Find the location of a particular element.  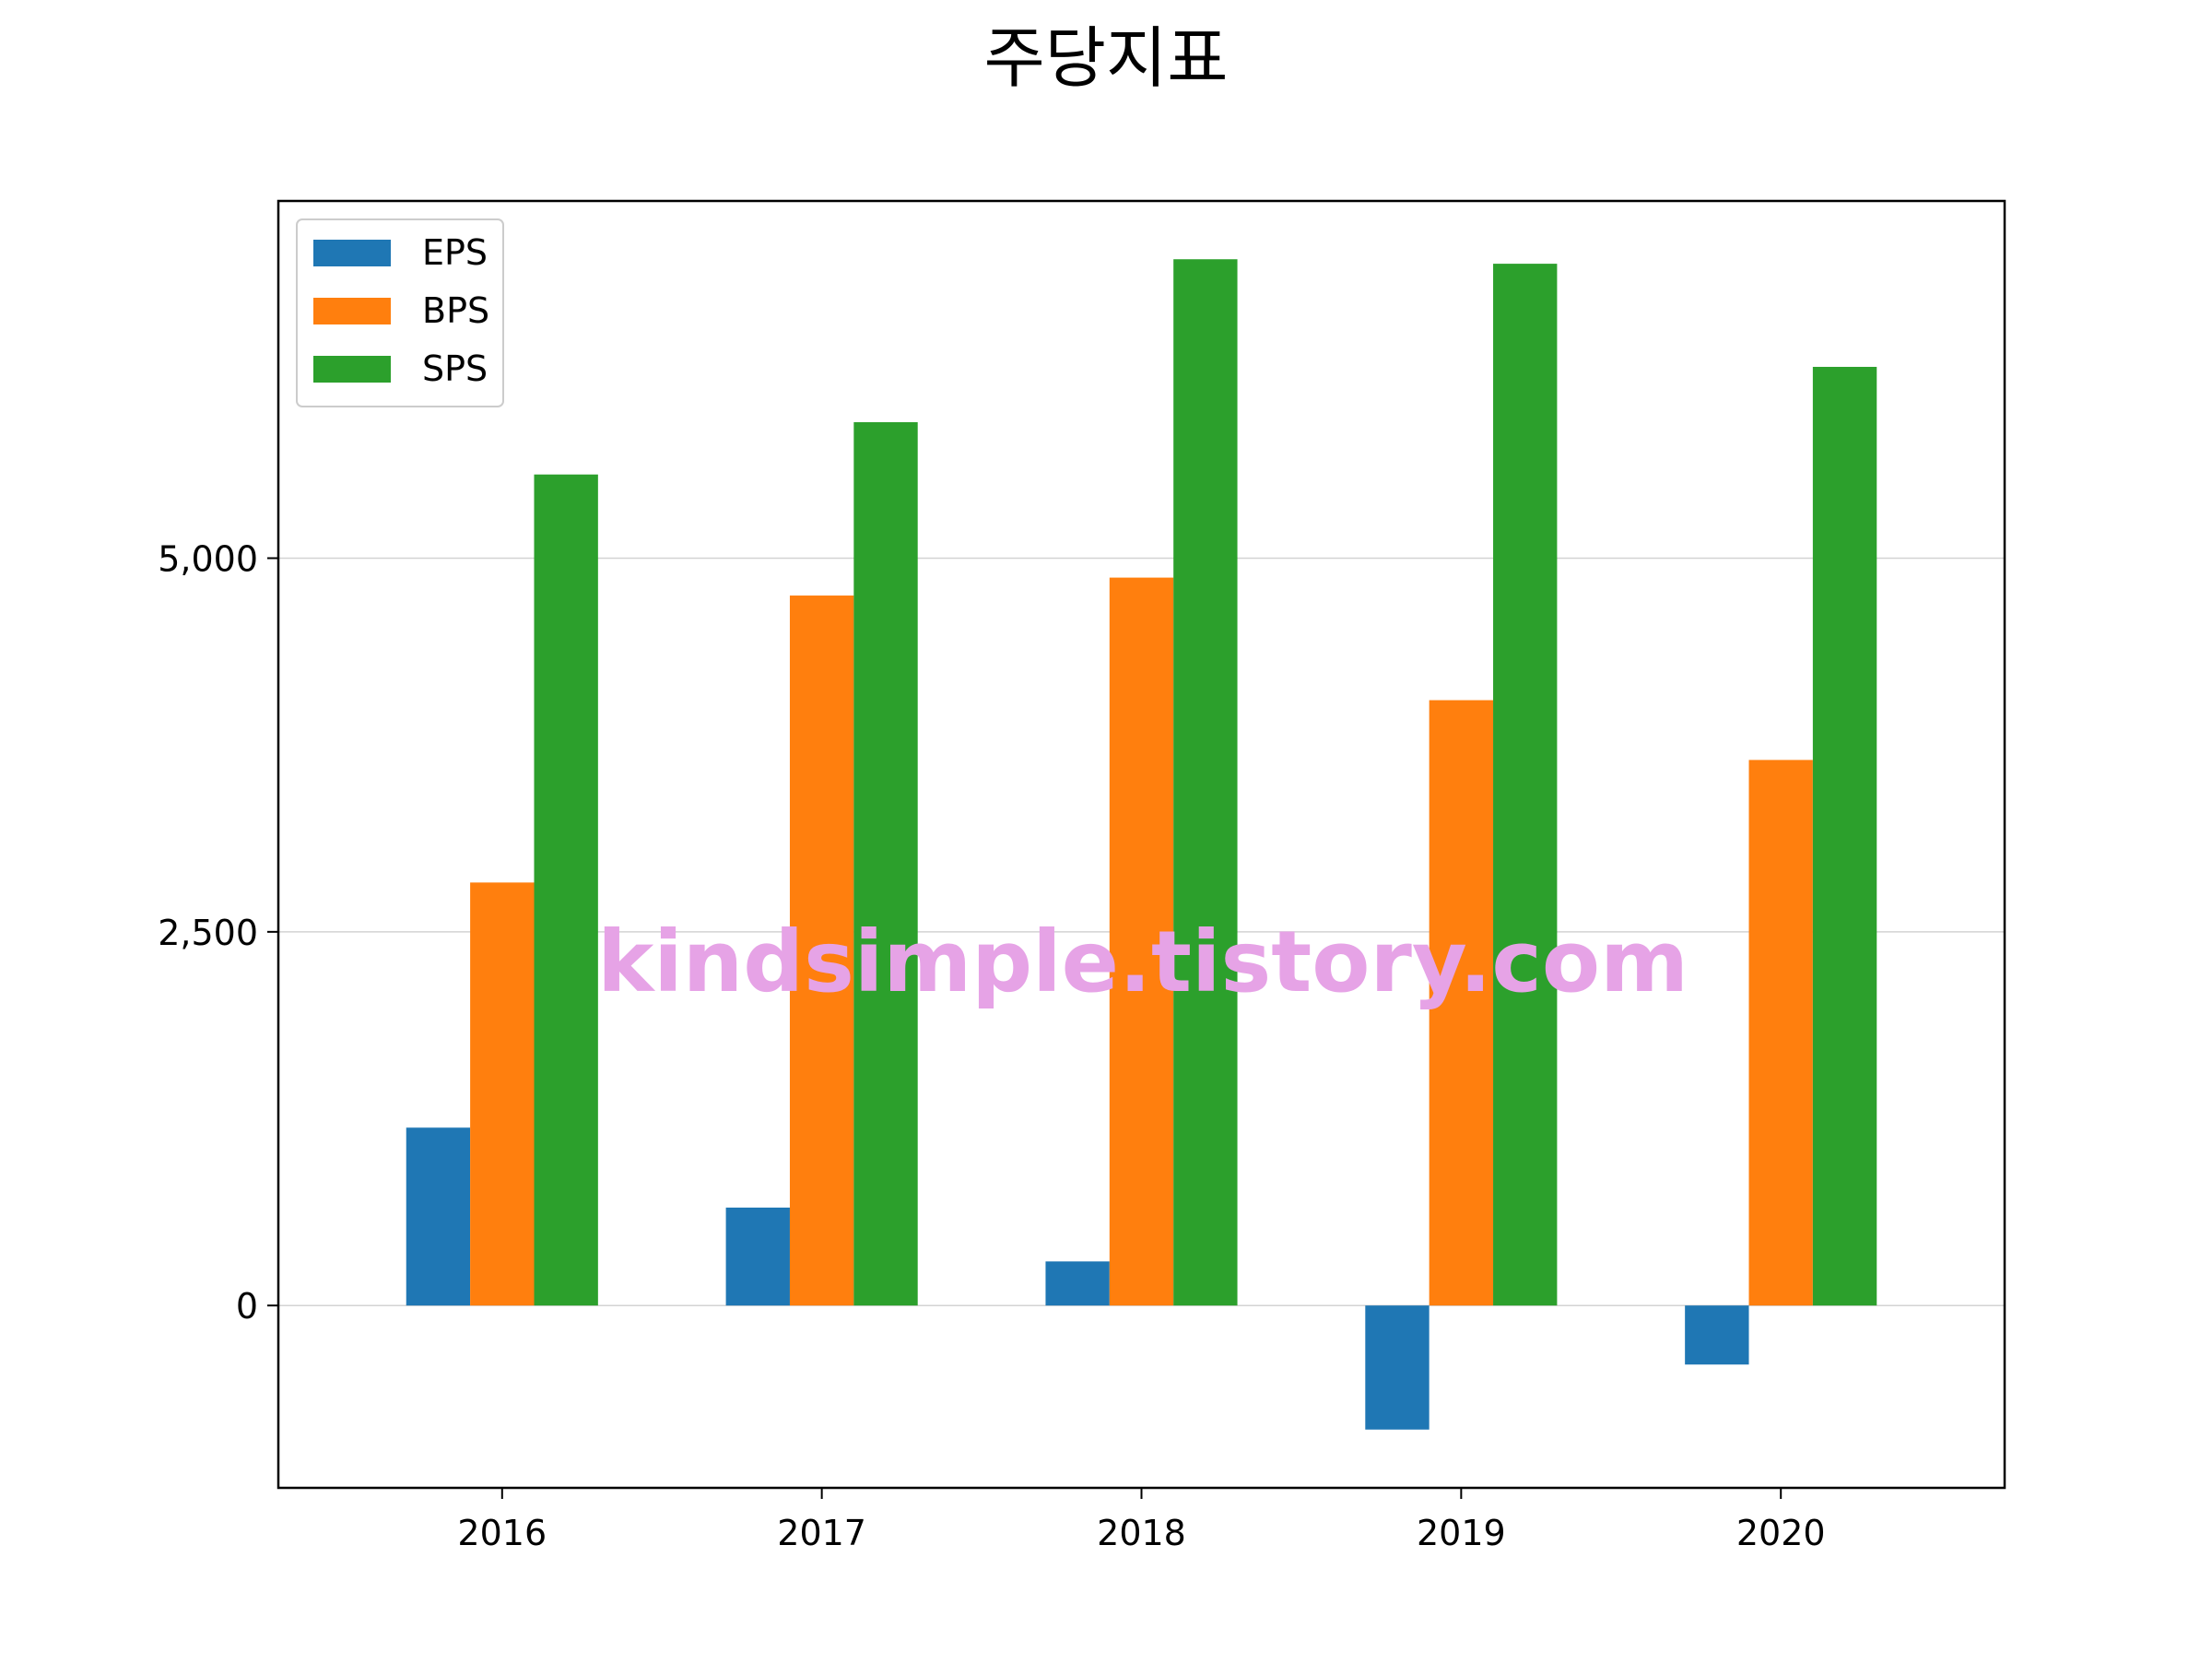

y-tick-label: 0 is located at coordinates (247, 1306).